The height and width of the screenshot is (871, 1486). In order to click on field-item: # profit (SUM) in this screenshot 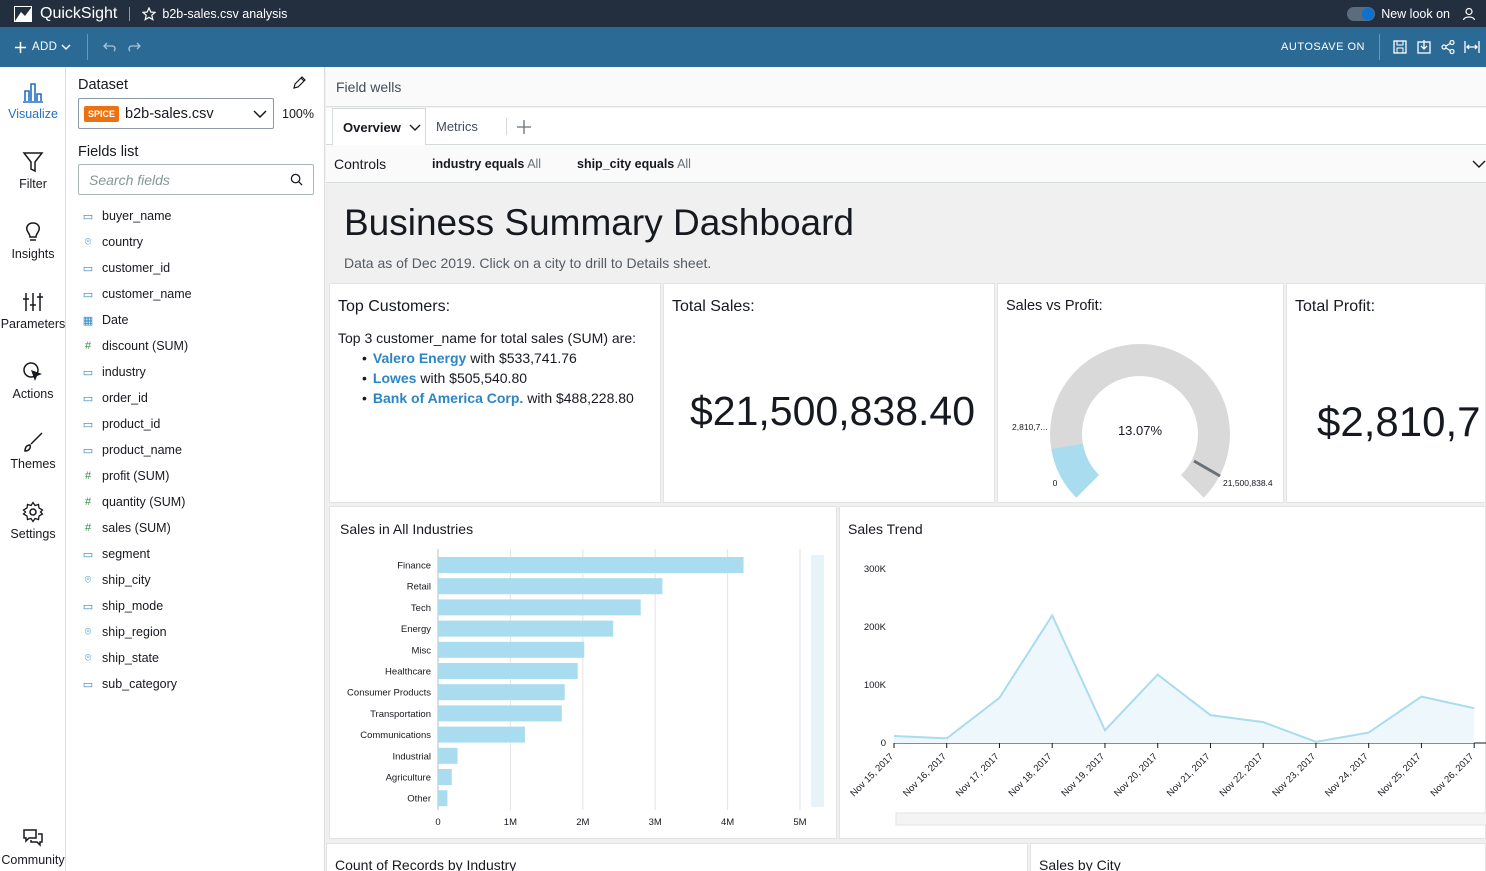, I will do `click(125, 476)`.